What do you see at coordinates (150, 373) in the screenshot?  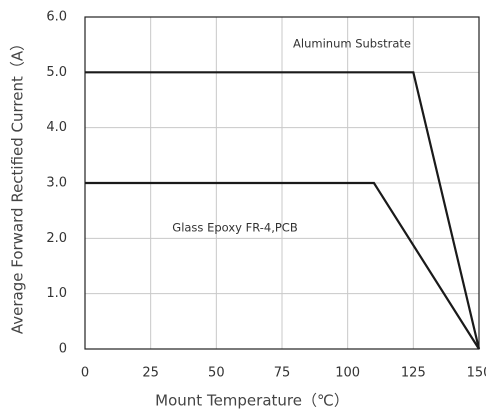 I see `x-tick-label: 25` at bounding box center [150, 373].